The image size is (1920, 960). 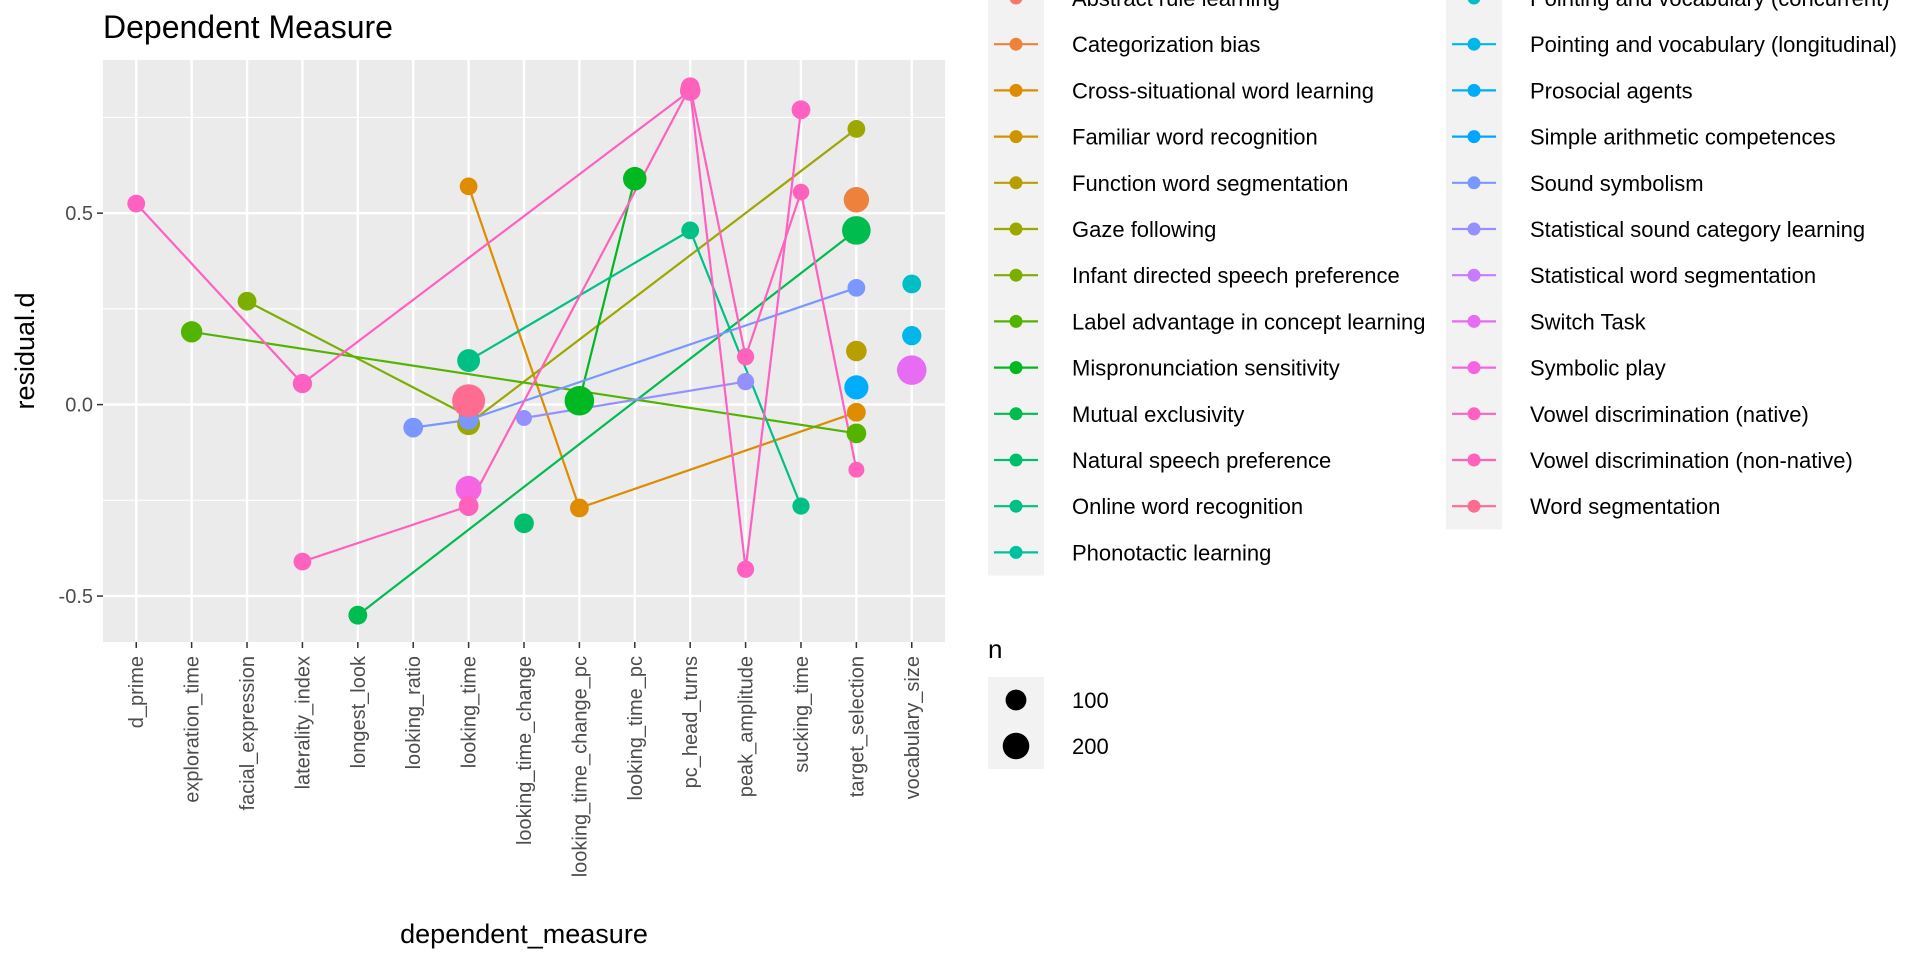 I want to click on legend-label: Mispronunciation sensitivity, so click(x=1206, y=368).